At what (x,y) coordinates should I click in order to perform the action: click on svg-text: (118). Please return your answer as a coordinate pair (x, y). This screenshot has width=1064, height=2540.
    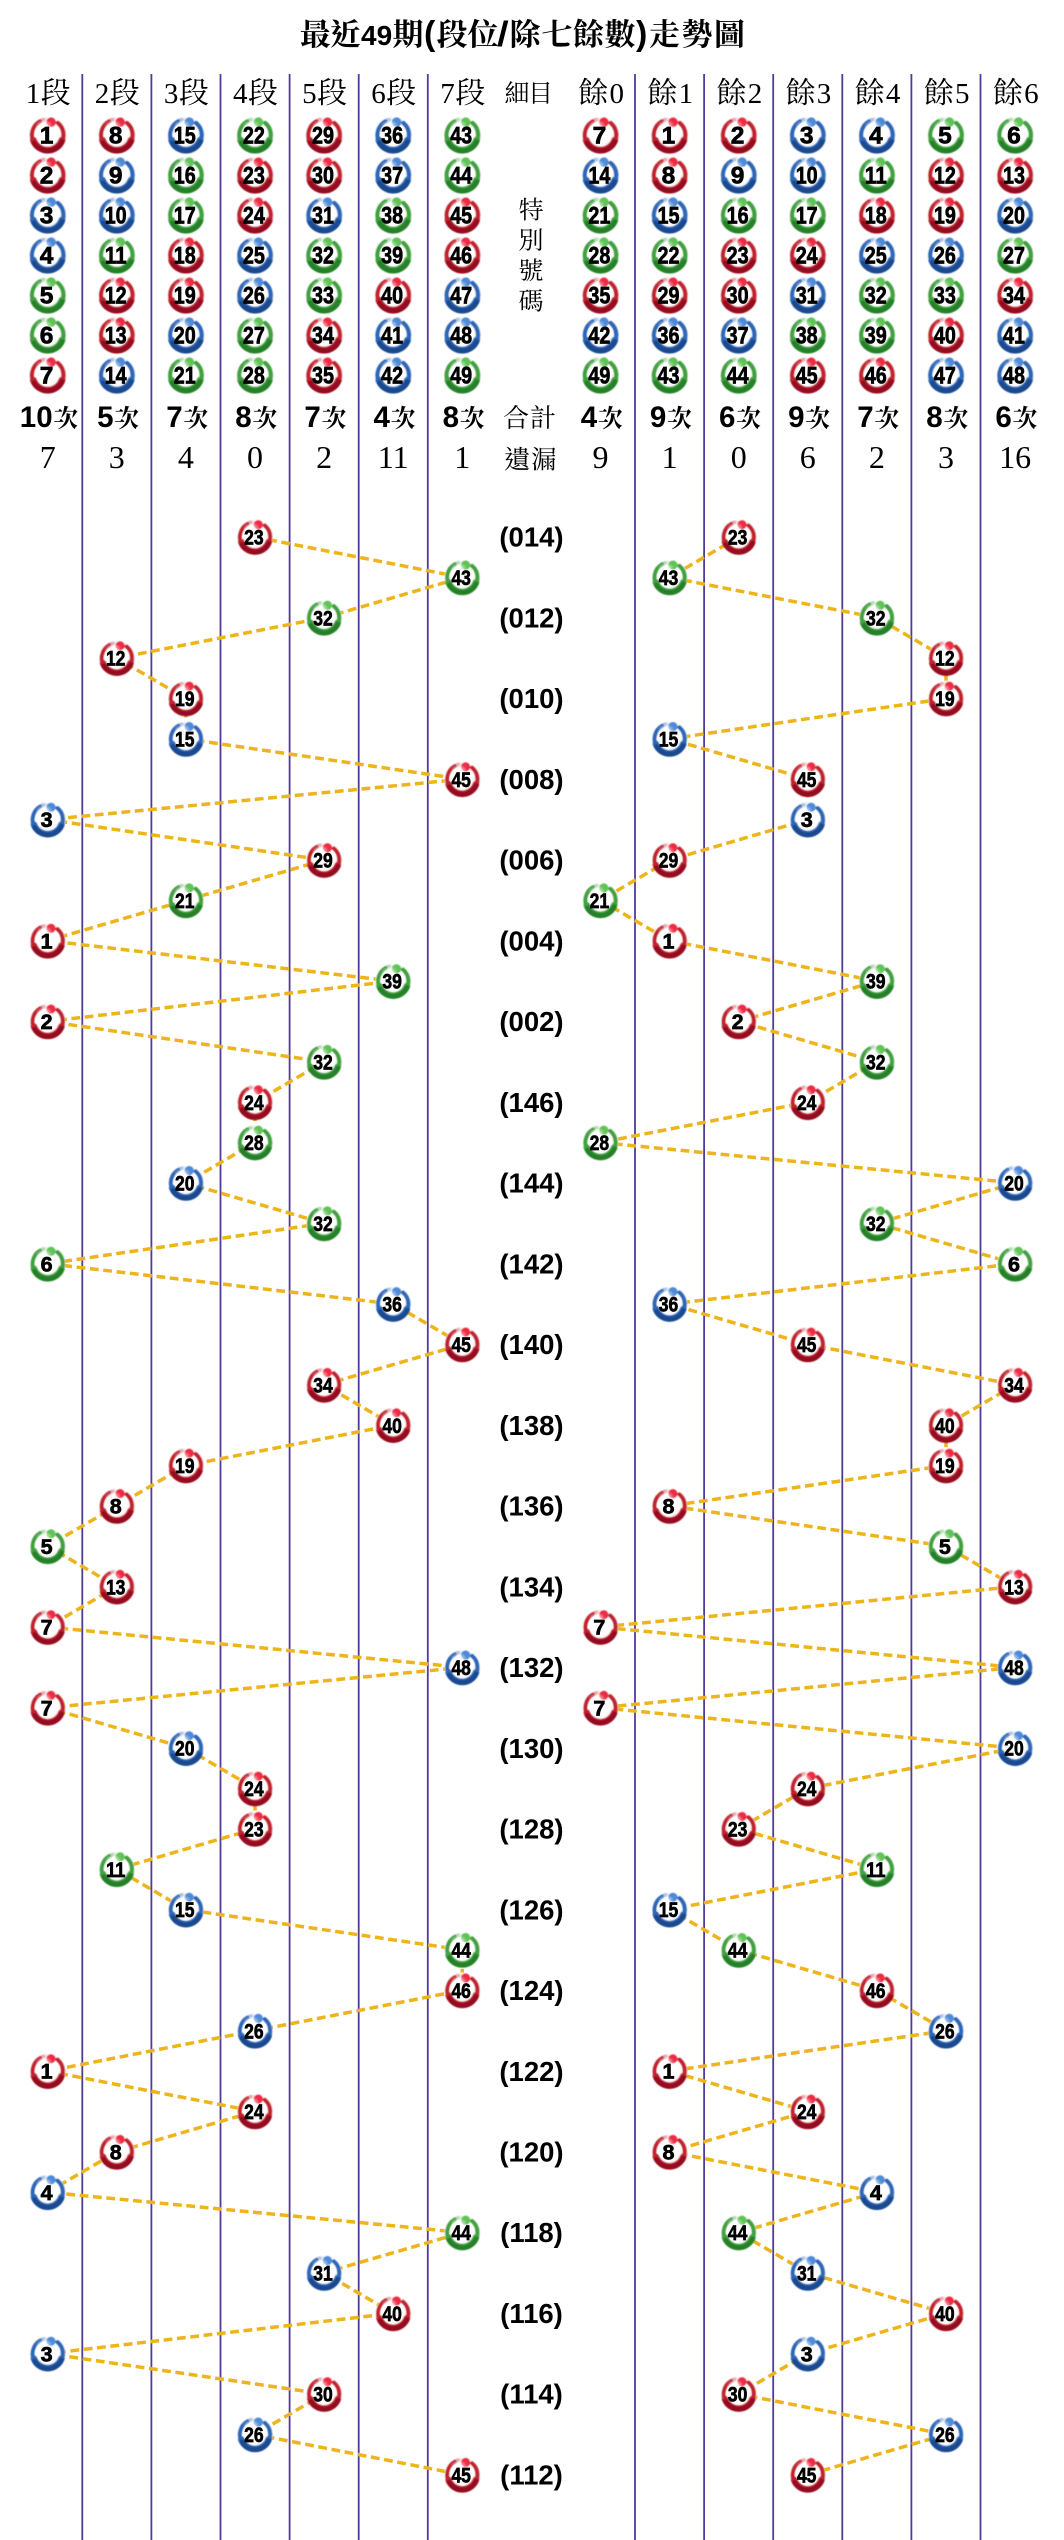
    Looking at the image, I should click on (531, 2232).